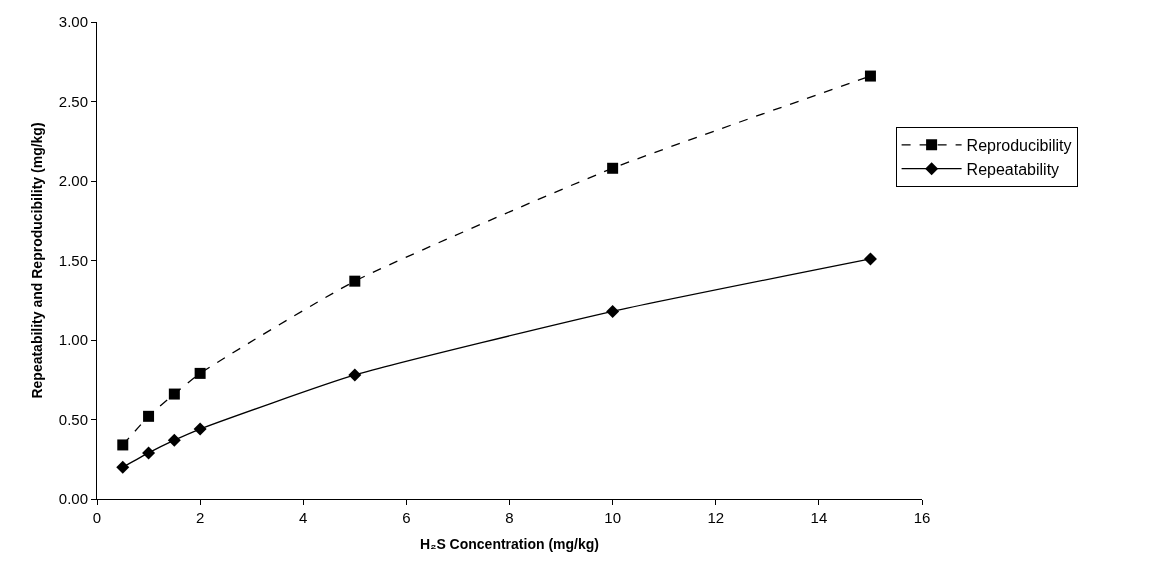 Image resolution: width=1153 pixels, height=580 pixels. Describe the element at coordinates (73, 22) in the screenshot. I see `y-tick-label: 3.00` at that location.